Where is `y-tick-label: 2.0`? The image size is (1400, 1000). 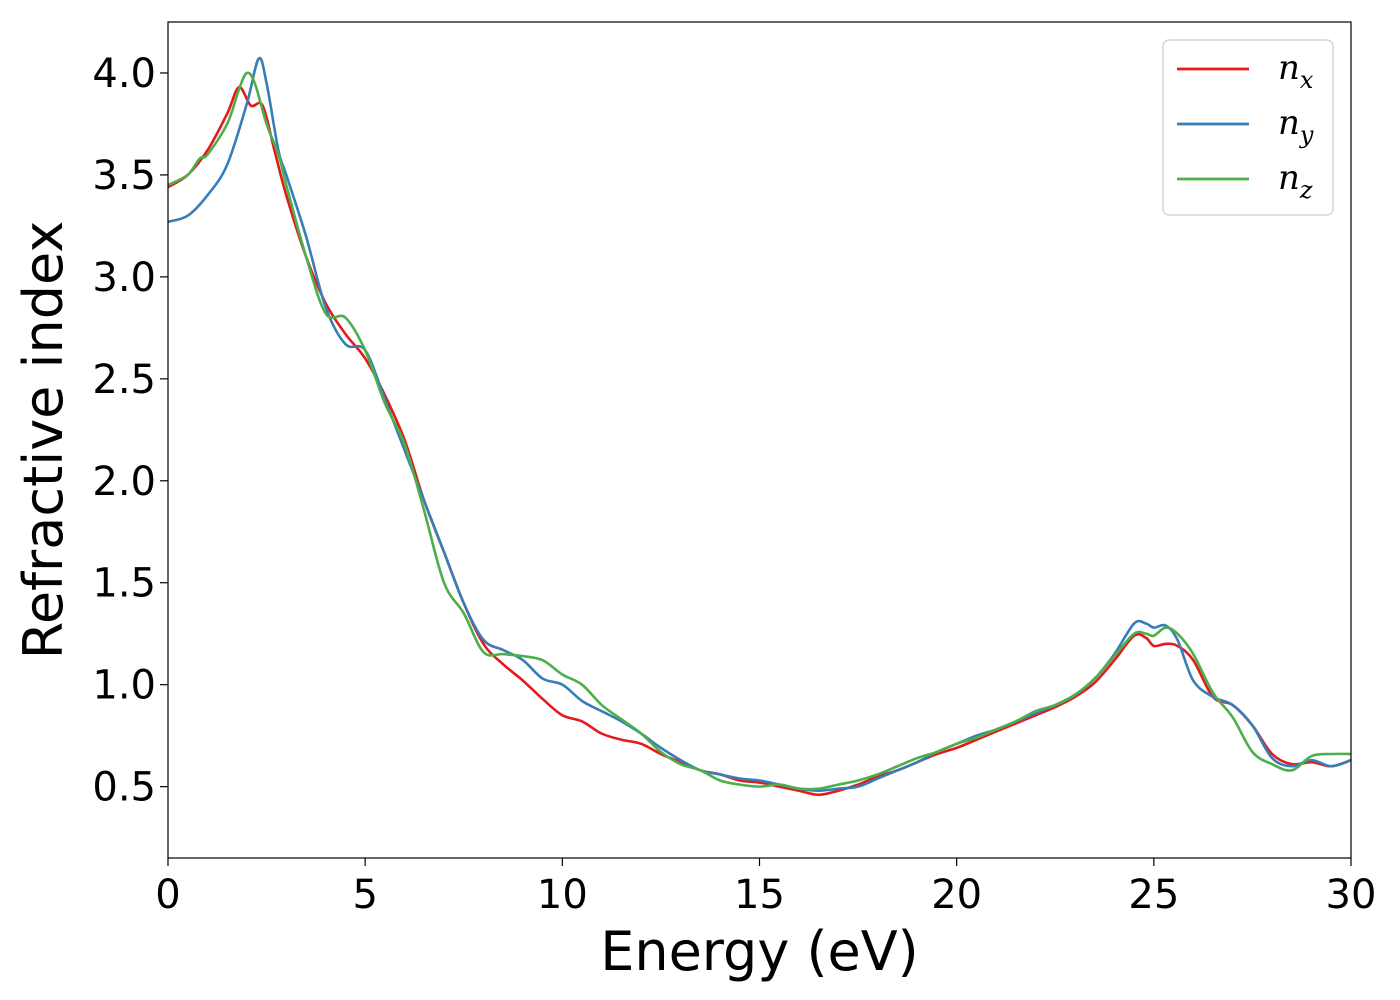 y-tick-label: 2.0 is located at coordinates (124, 482).